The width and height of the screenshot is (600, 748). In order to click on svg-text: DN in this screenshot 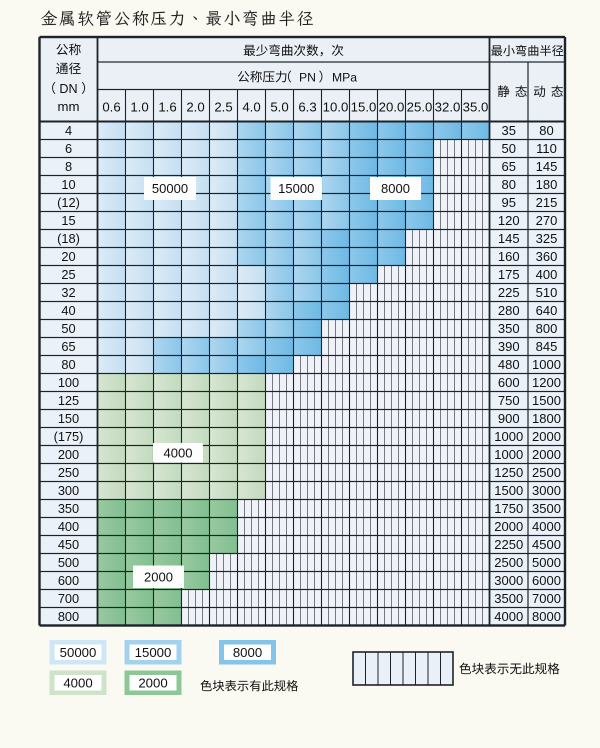, I will do `click(68, 89)`.